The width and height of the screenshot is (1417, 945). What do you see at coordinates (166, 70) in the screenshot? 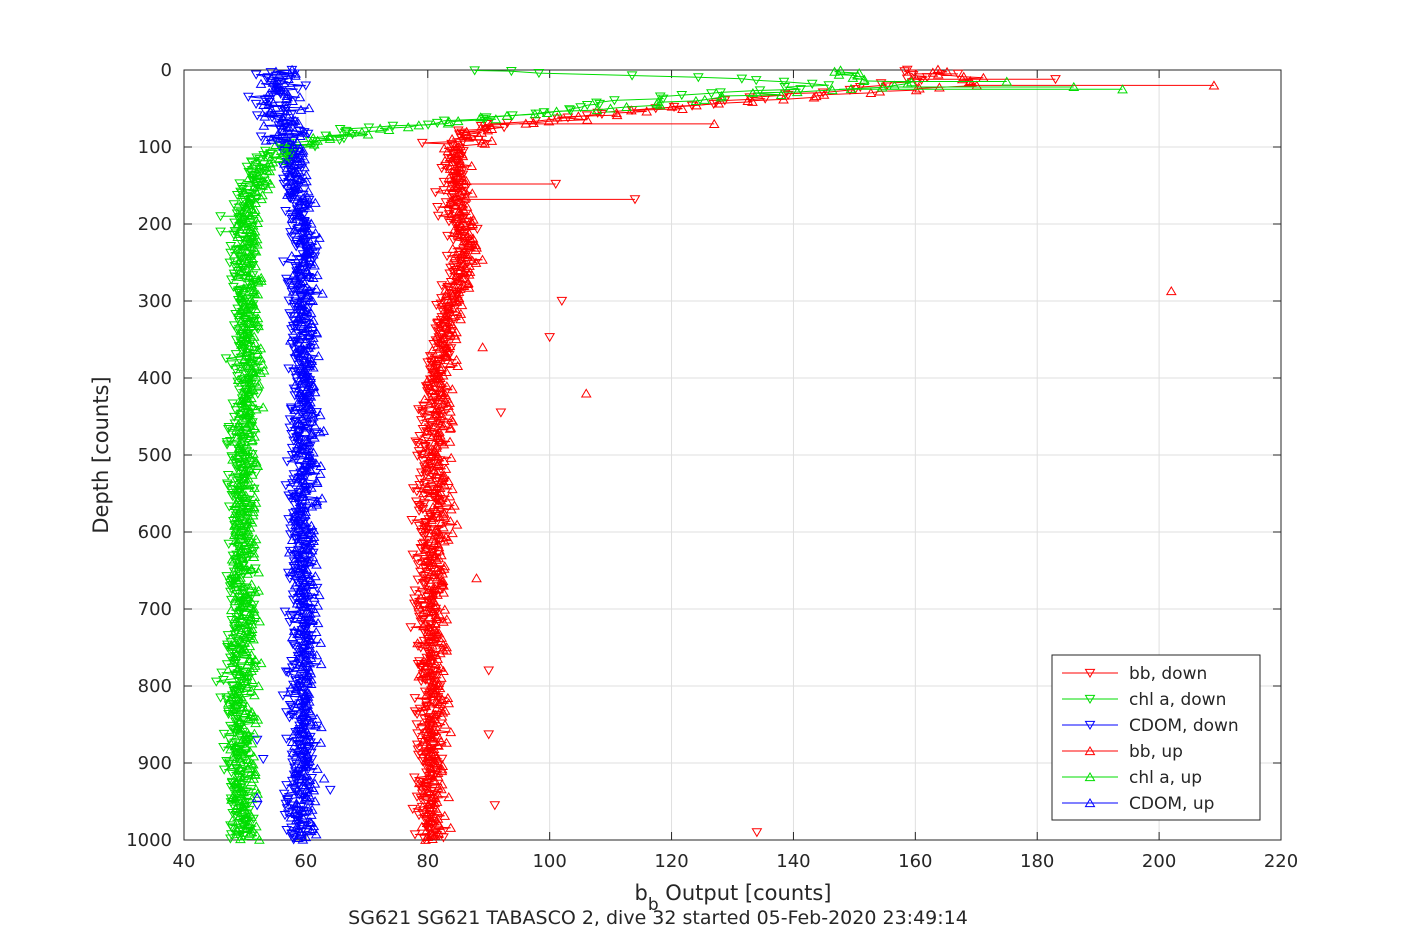
I see `y-tick-label: 0` at bounding box center [166, 70].